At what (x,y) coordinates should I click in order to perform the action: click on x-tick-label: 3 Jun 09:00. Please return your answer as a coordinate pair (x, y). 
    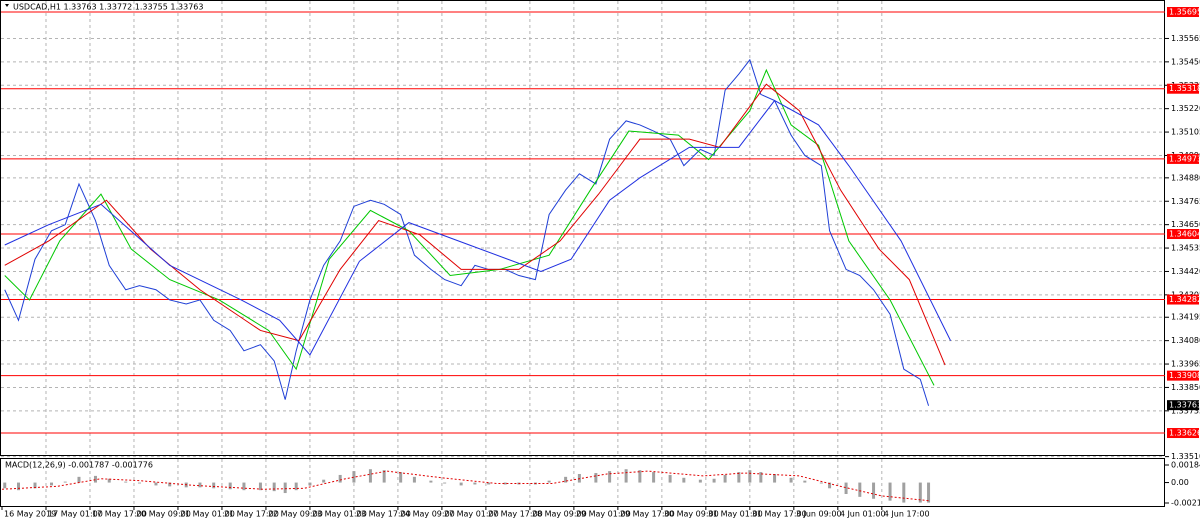
    Looking at the image, I should click on (819, 514).